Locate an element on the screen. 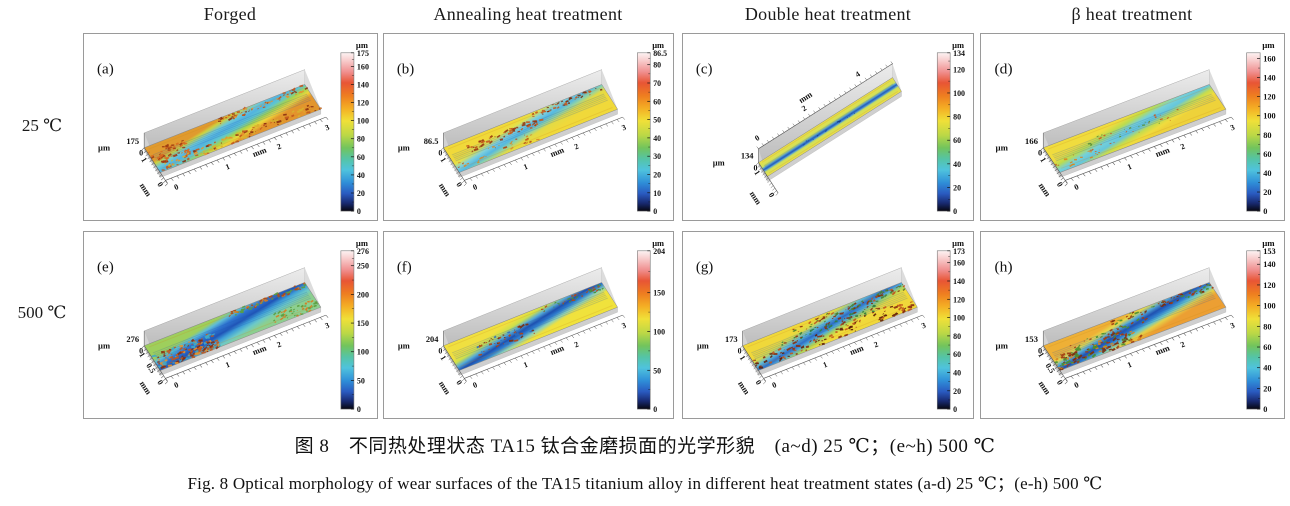 The image size is (1290, 506). panel-letter-g: (g) is located at coordinates (704, 268).